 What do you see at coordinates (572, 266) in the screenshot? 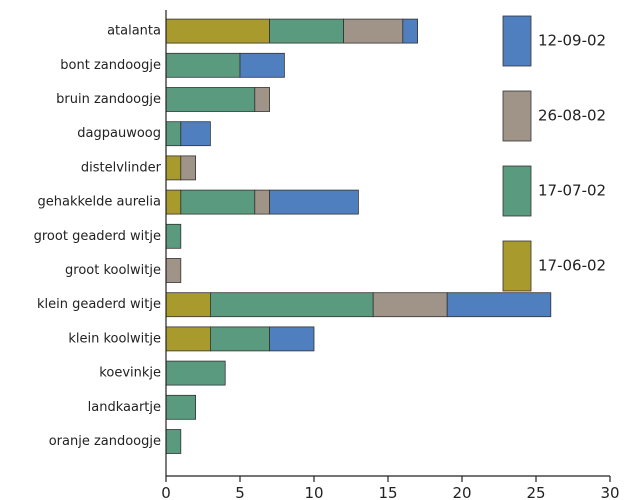
I see `legend-label: 17-06-02` at bounding box center [572, 266].